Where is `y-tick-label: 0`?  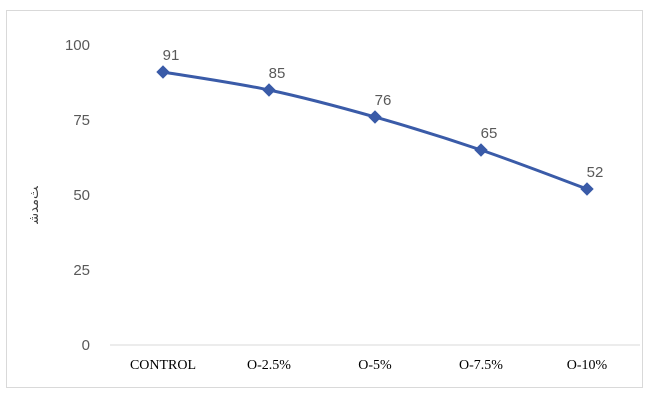
y-tick-label: 0 is located at coordinates (86, 345).